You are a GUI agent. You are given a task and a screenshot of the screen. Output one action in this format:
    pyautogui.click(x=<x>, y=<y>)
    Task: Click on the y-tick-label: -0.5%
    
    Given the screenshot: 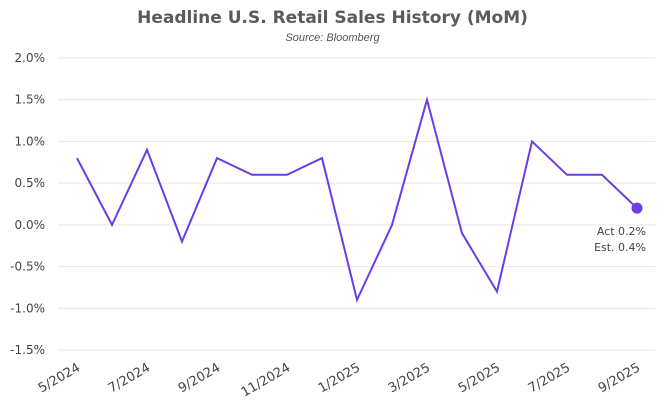 What is the action you would take?
    pyautogui.click(x=27, y=267)
    